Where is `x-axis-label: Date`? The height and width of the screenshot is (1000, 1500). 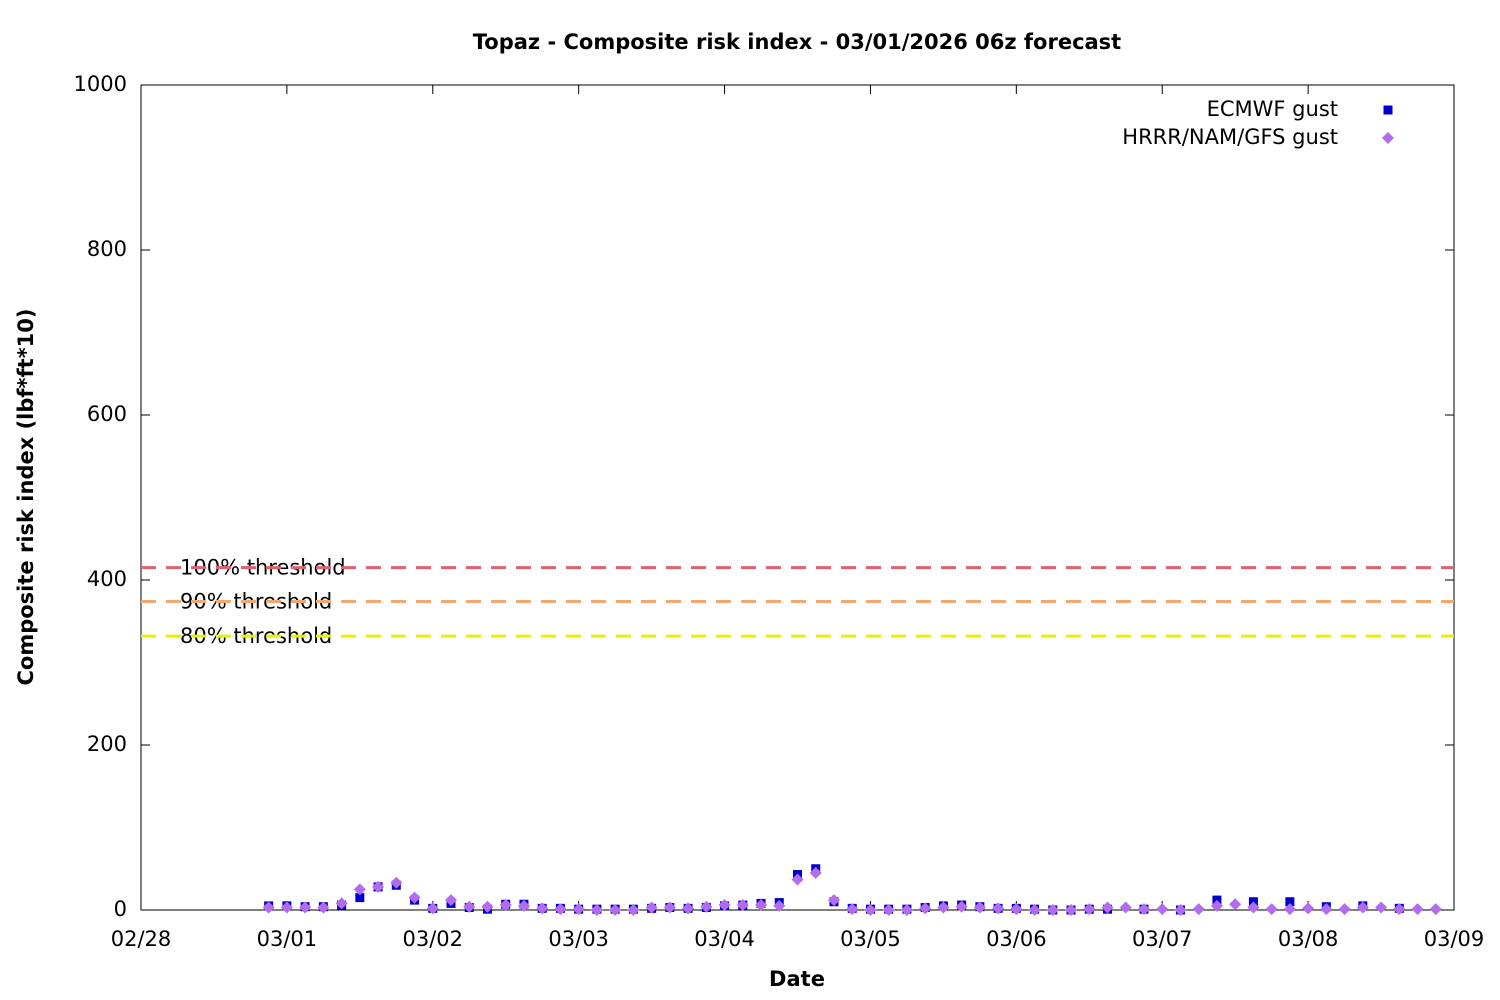 x-axis-label: Date is located at coordinates (797, 979).